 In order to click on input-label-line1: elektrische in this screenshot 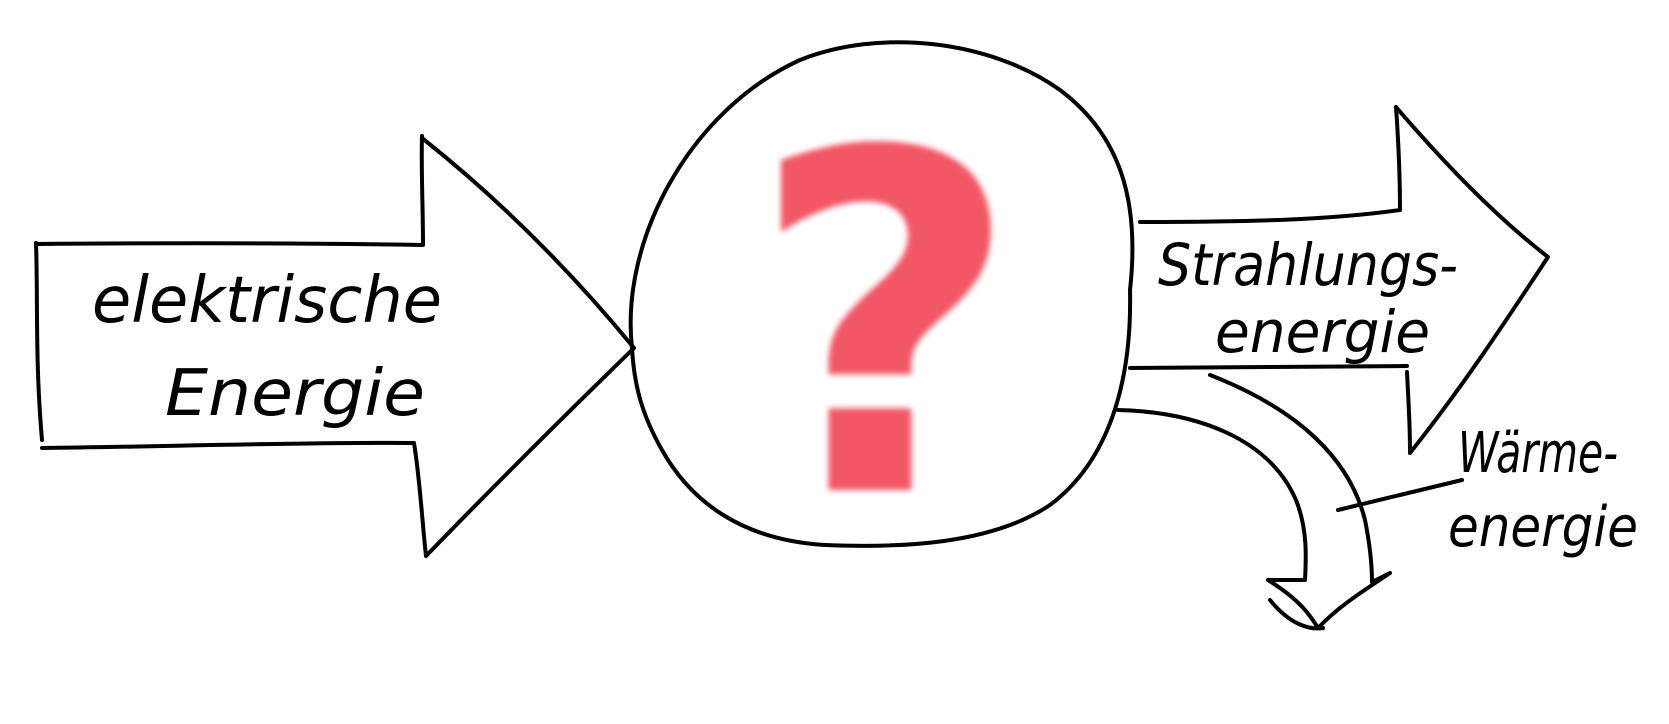, I will do `click(267, 301)`.